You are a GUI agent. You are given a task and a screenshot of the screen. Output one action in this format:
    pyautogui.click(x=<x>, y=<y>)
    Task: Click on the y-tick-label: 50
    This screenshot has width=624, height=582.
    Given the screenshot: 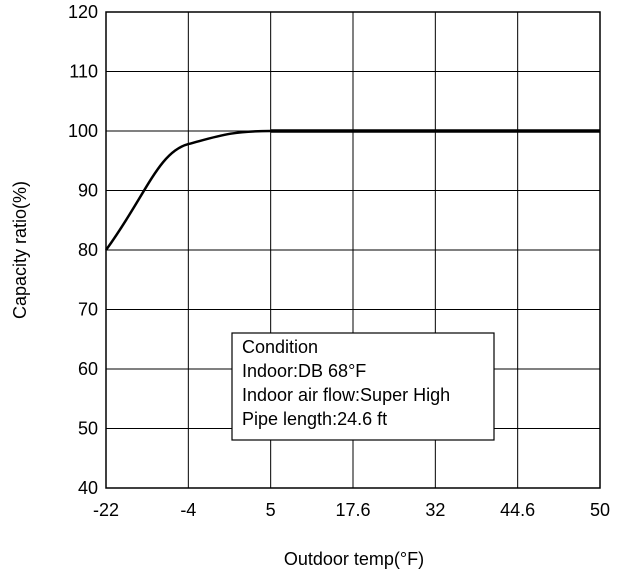 What is the action you would take?
    pyautogui.click(x=88, y=429)
    